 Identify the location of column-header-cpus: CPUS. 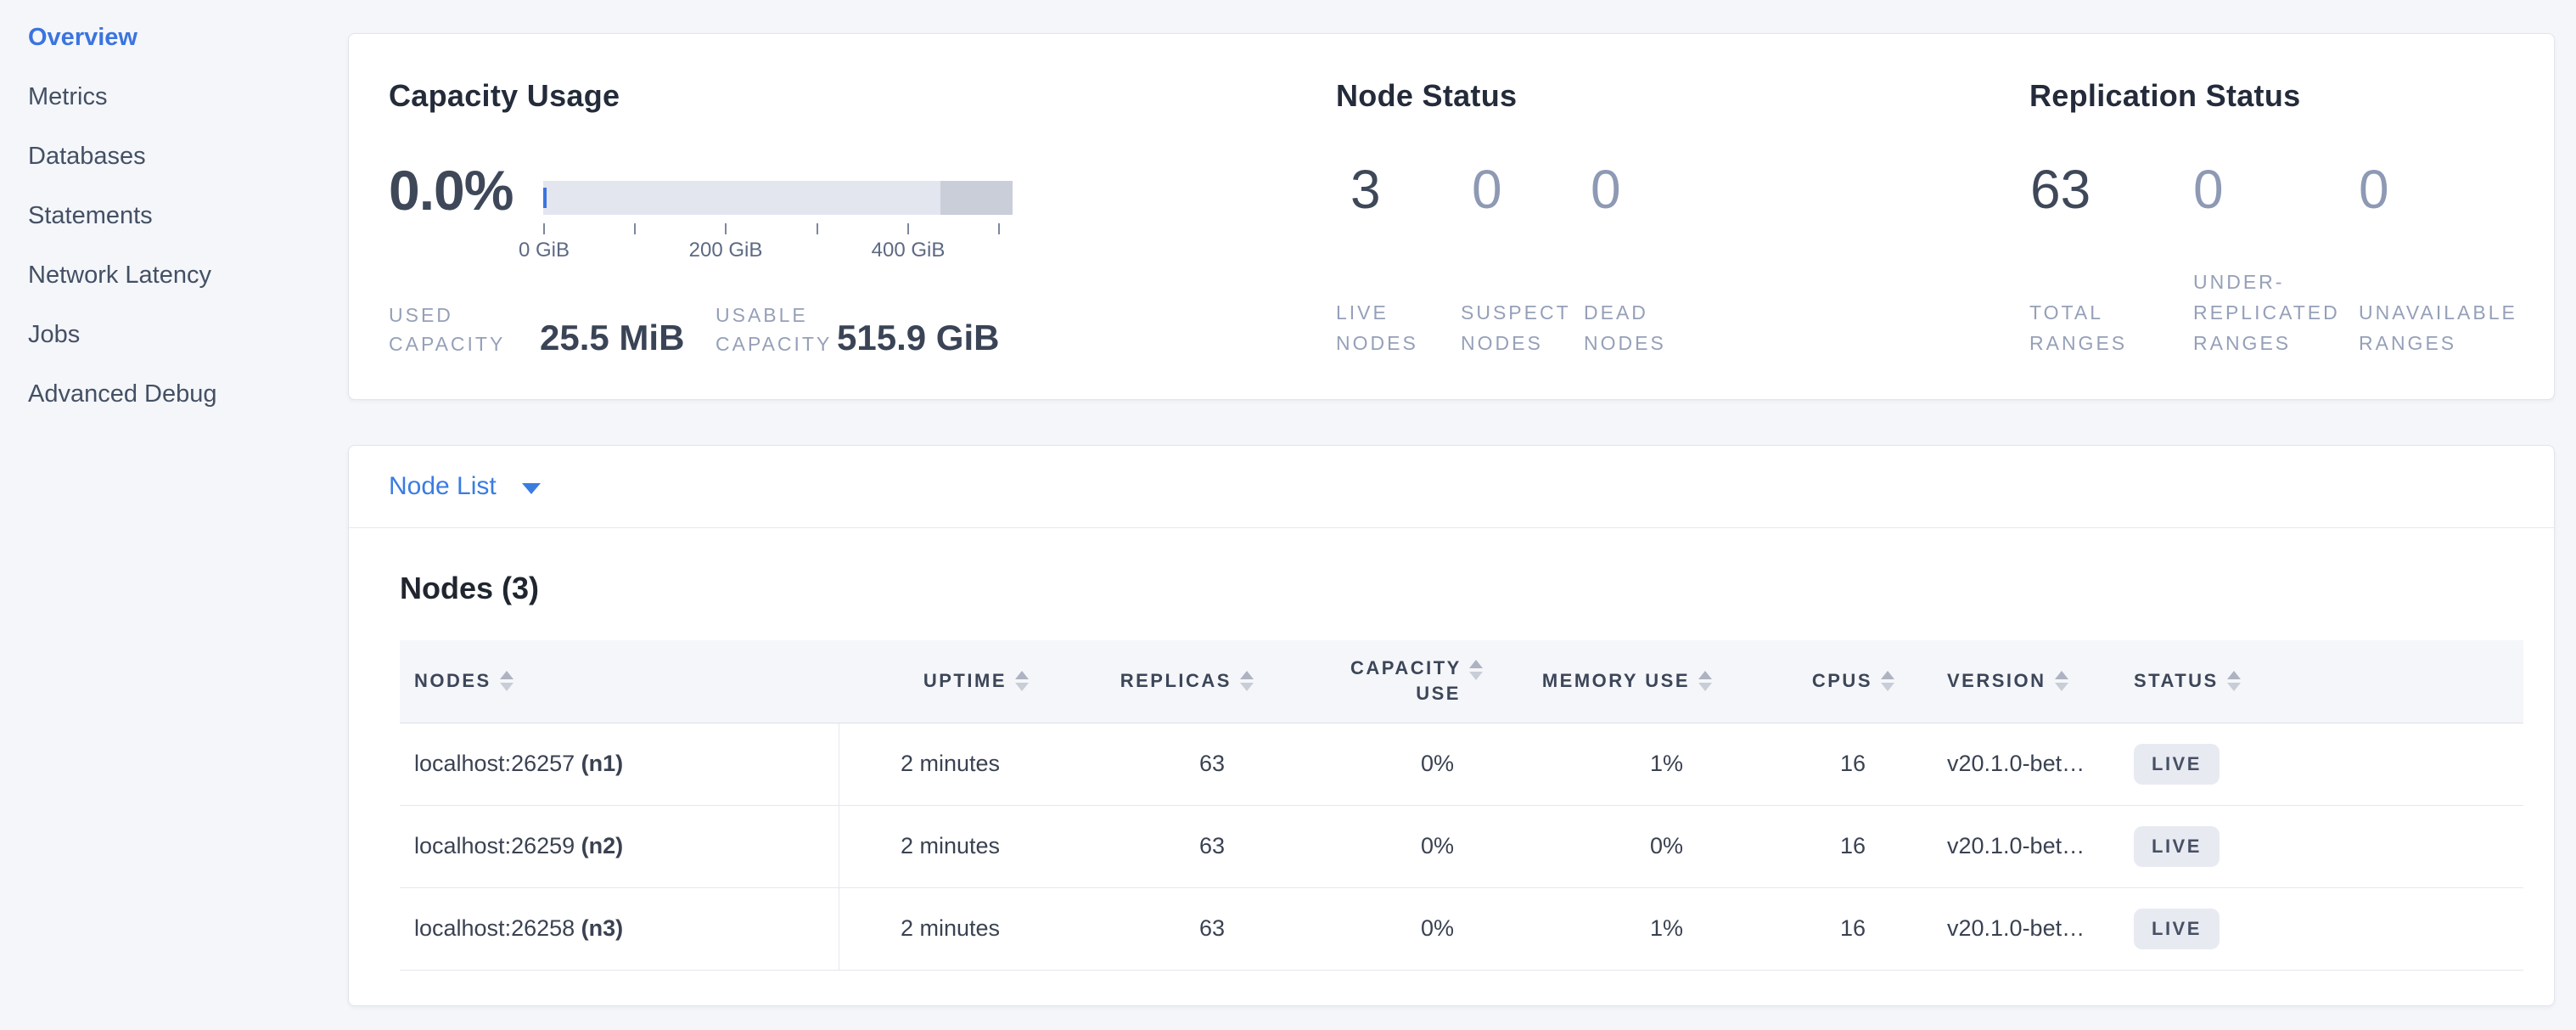
(1815, 681).